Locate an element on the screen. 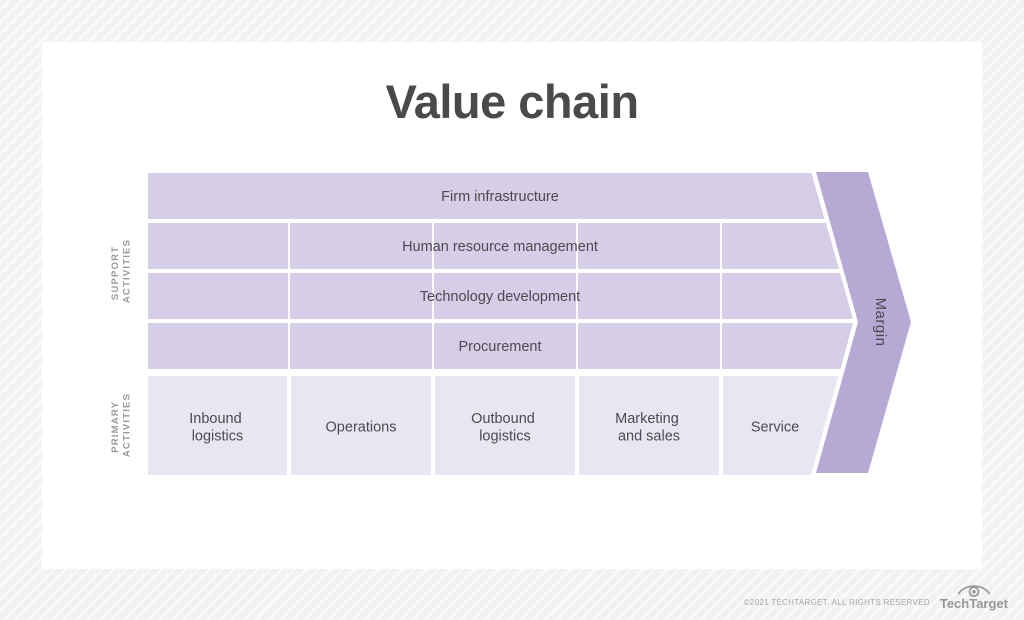 The image size is (1024, 620). row-procurement is located at coordinates (500, 346).